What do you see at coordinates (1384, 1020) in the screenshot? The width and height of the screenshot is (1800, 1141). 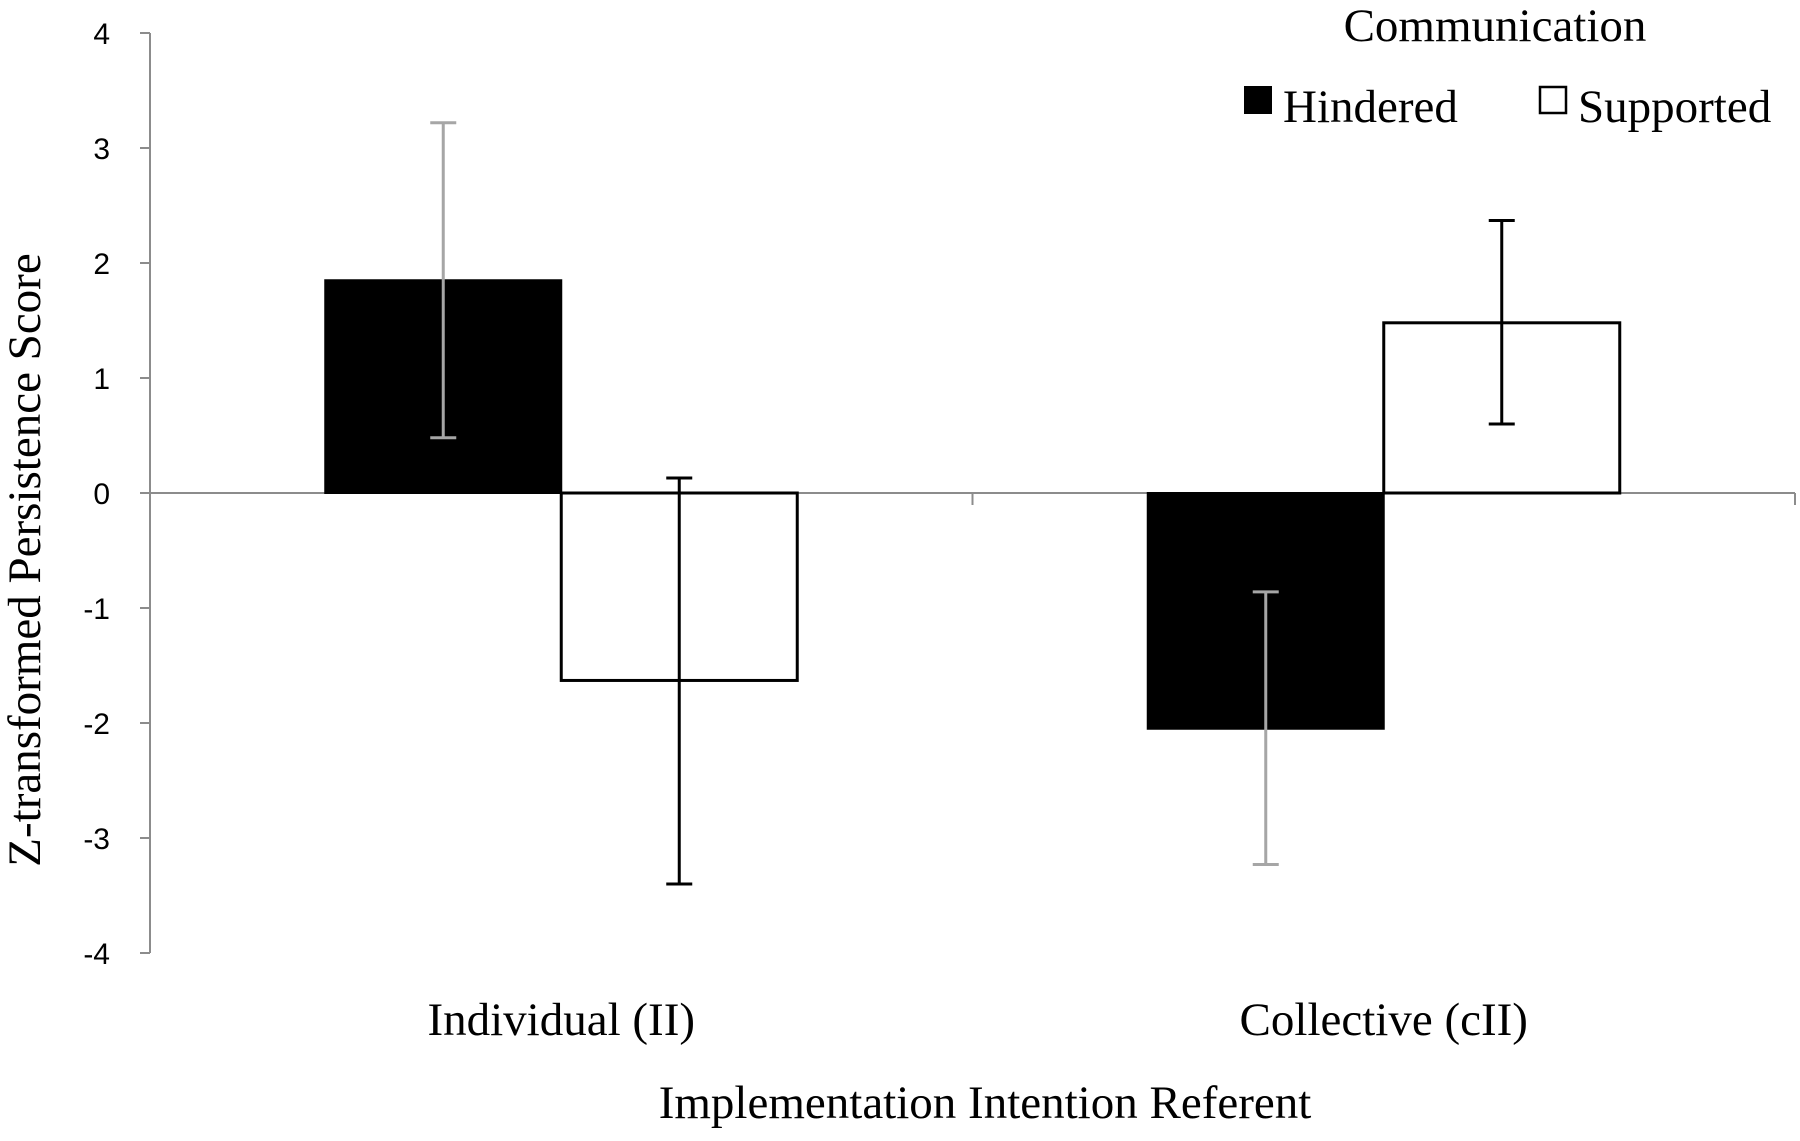 I see `x-category-label: Collective (cII)` at bounding box center [1384, 1020].